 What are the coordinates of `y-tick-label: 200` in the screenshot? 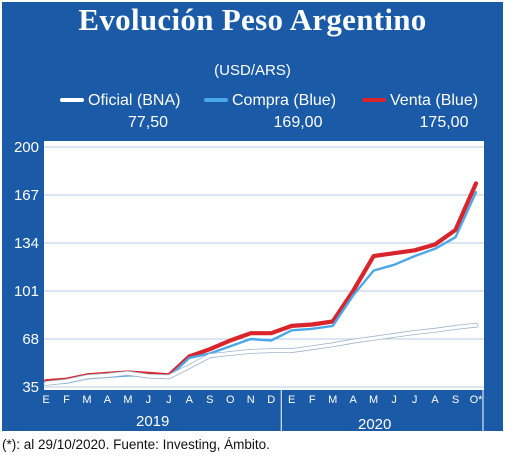 It's located at (26, 147).